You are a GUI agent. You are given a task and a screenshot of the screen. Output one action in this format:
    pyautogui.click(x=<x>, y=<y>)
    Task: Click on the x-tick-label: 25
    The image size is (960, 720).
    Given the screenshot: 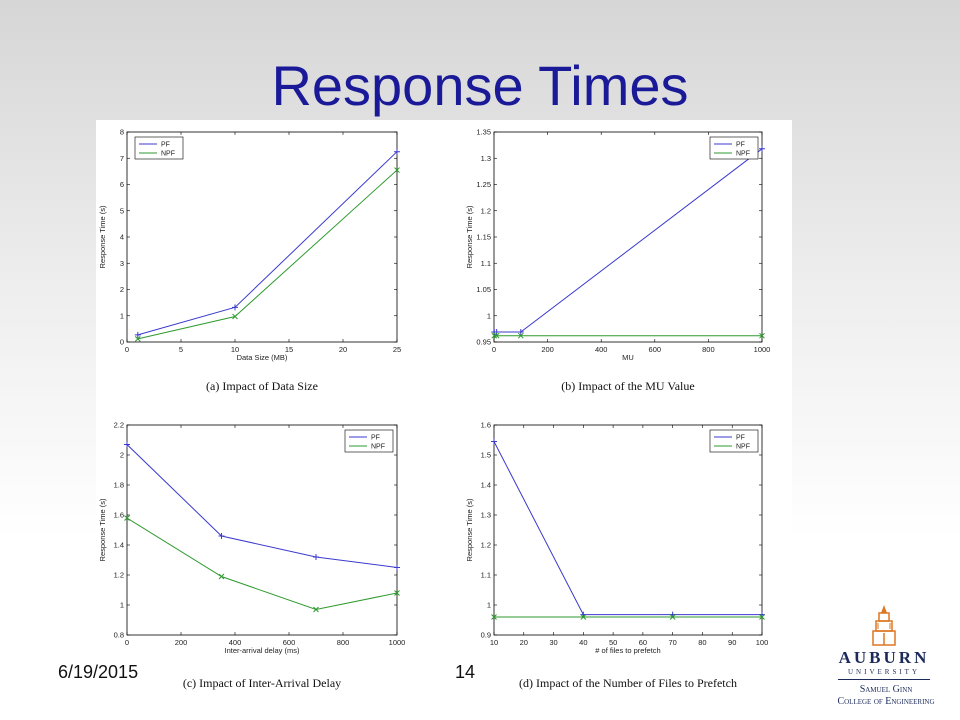 What is the action you would take?
    pyautogui.click(x=397, y=349)
    